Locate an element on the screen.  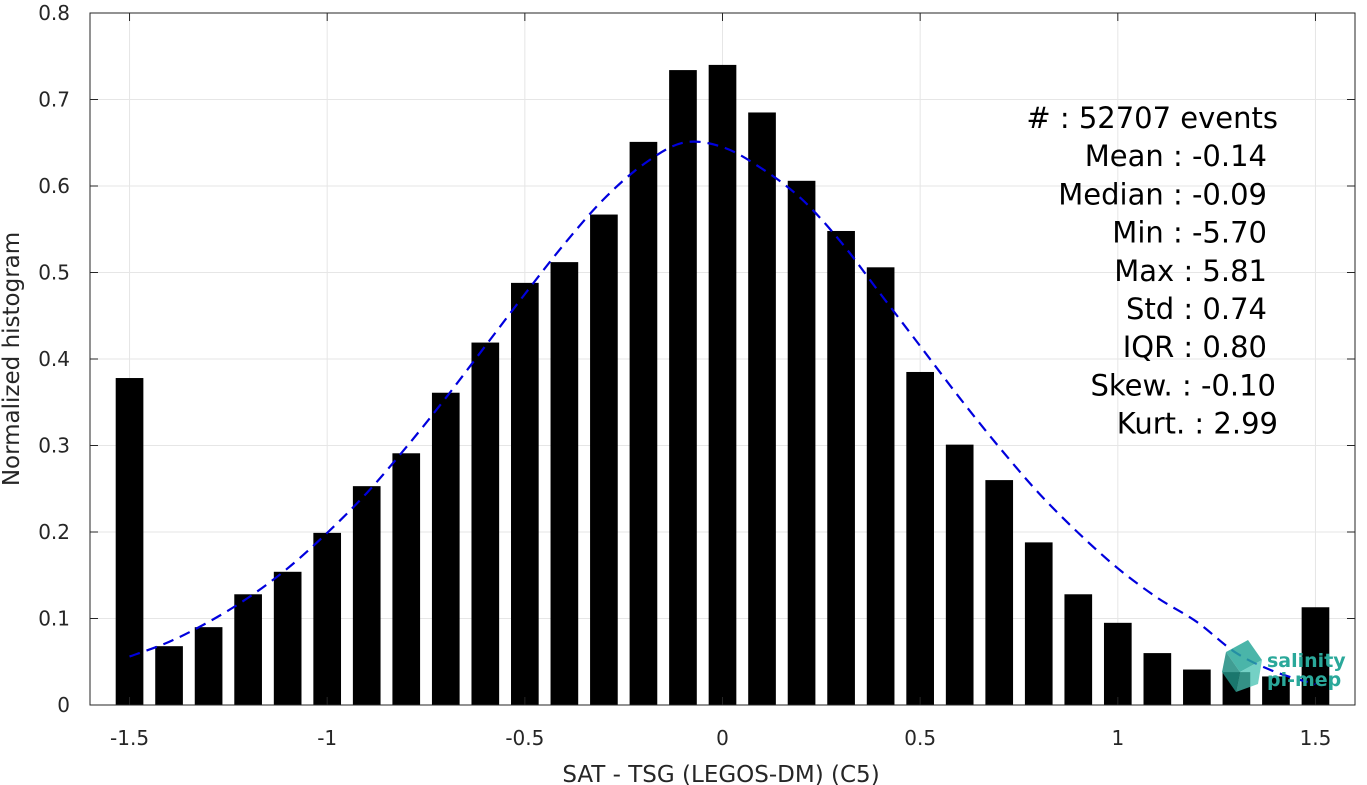
y-tick-label: 0.5 is located at coordinates (54, 273).